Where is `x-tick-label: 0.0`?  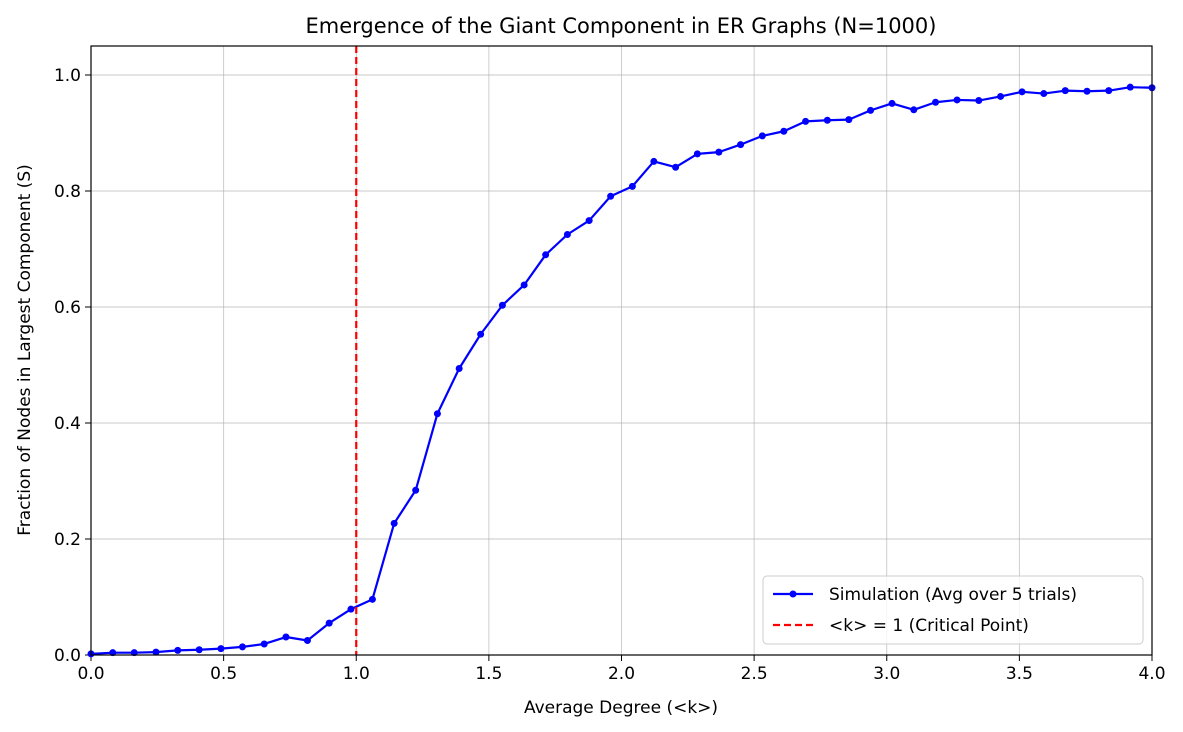 x-tick-label: 0.0 is located at coordinates (90, 674).